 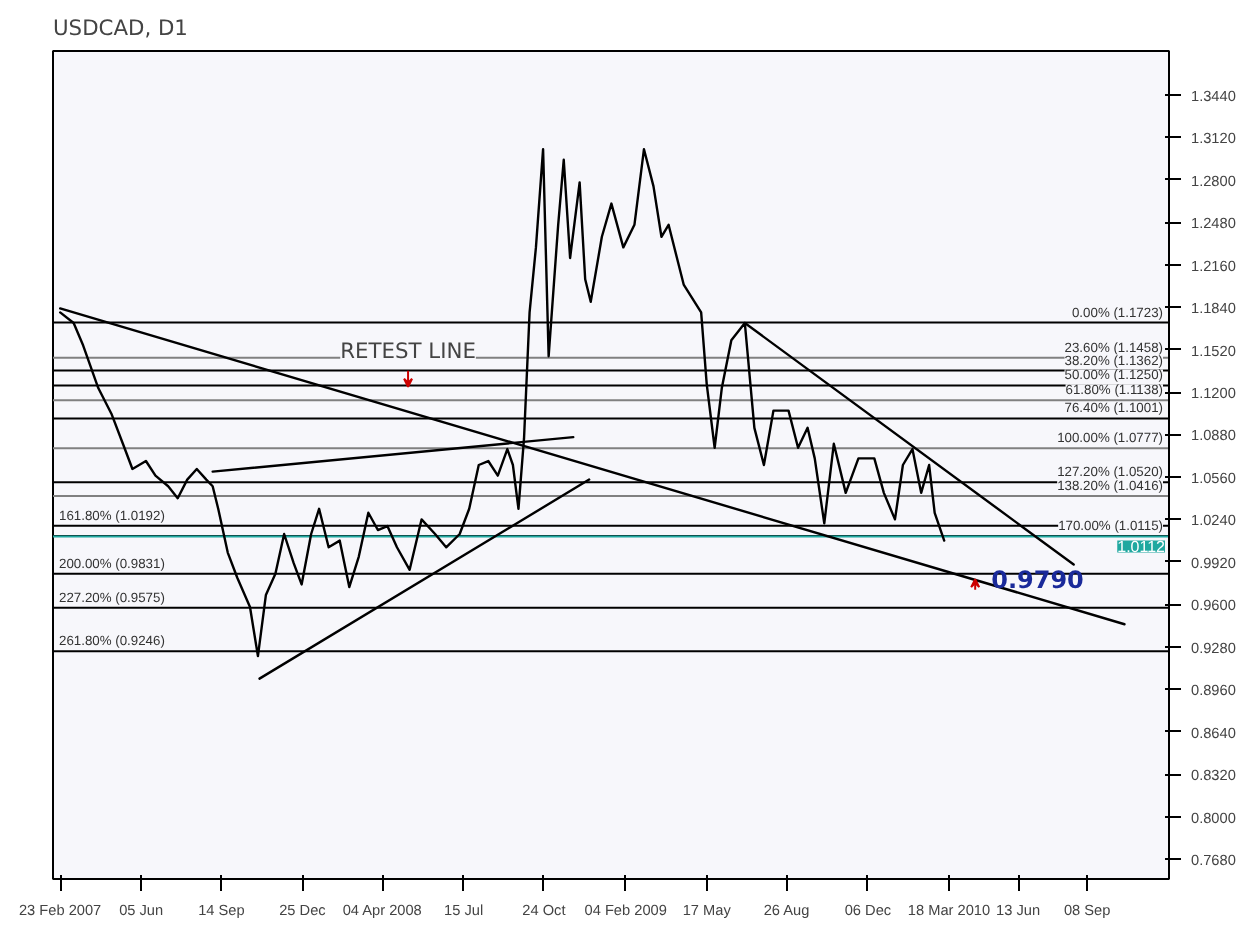 I want to click on chart-title: USDCAD, D1, so click(x=120, y=28).